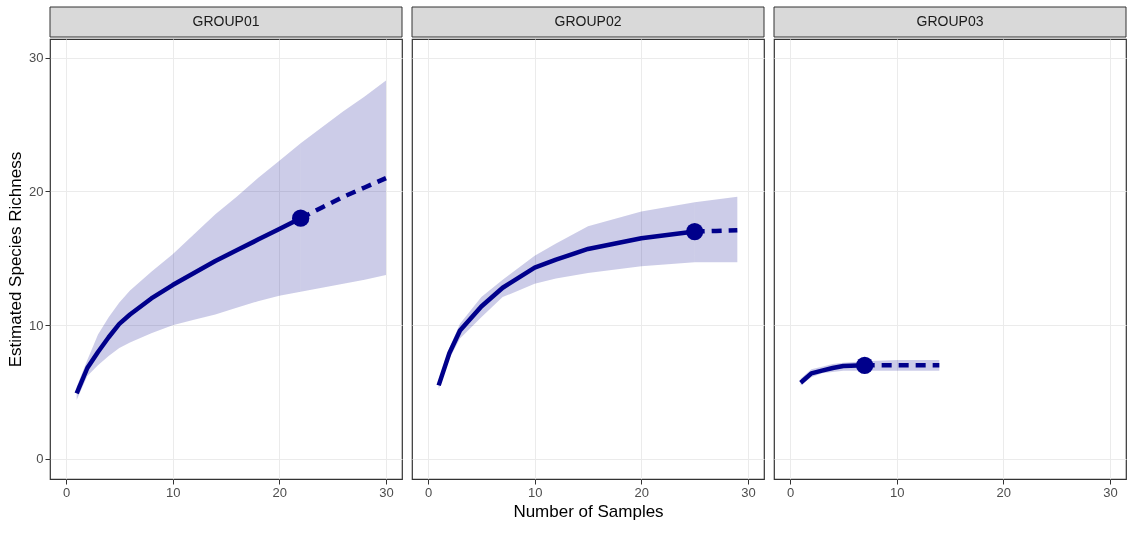 This screenshot has width=1141, height=533. I want to click on y-tick-label: 30, so click(36, 58).